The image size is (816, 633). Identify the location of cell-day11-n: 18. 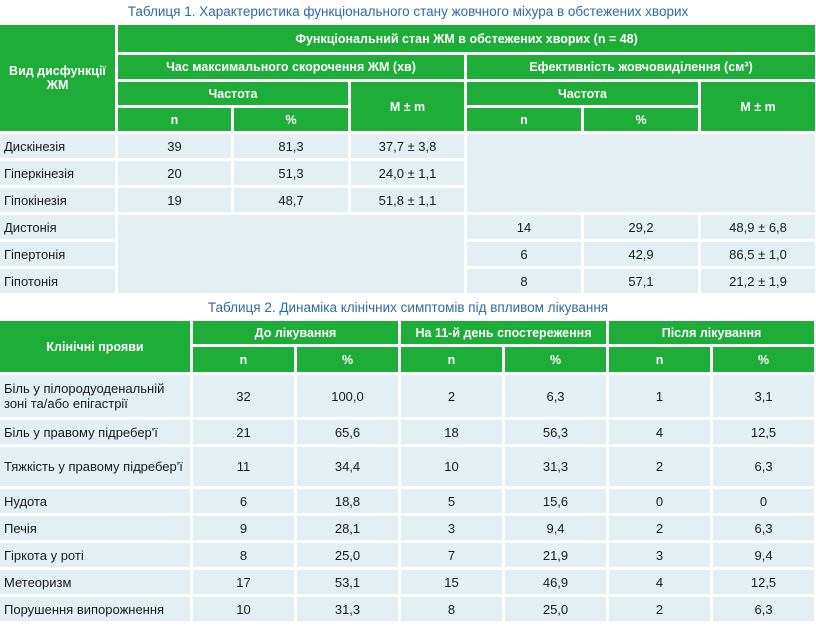
(451, 432).